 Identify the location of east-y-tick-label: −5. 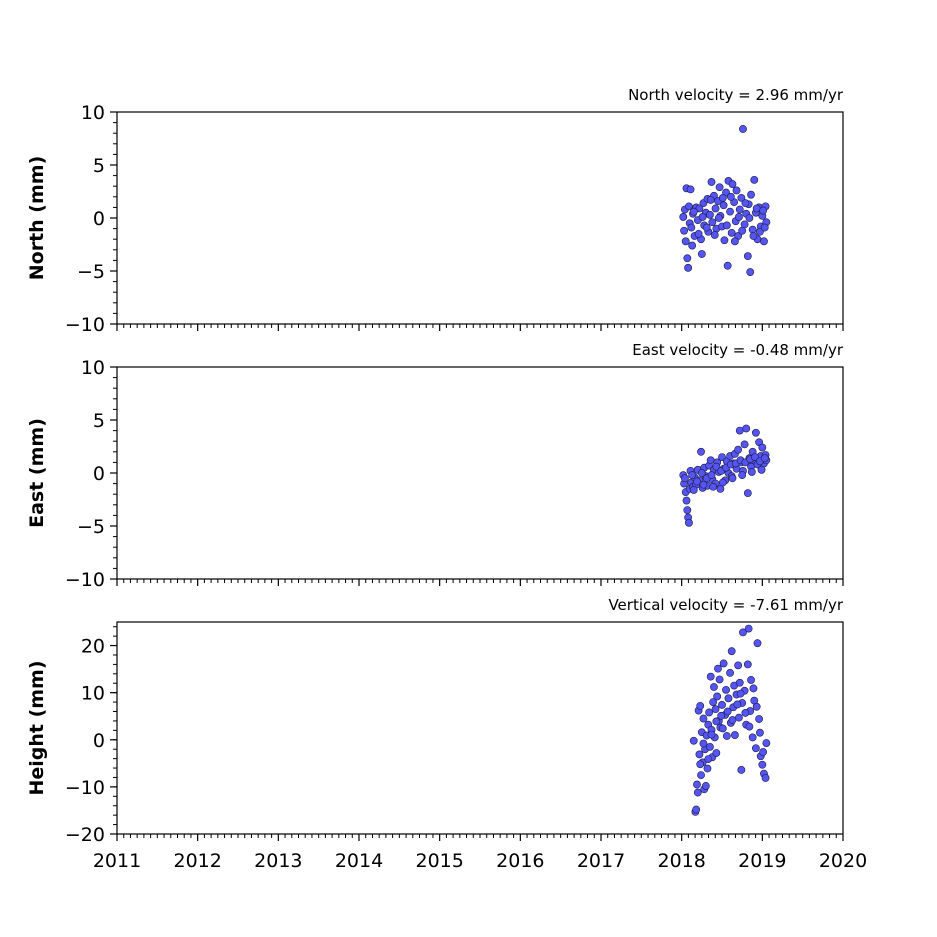
(91, 527).